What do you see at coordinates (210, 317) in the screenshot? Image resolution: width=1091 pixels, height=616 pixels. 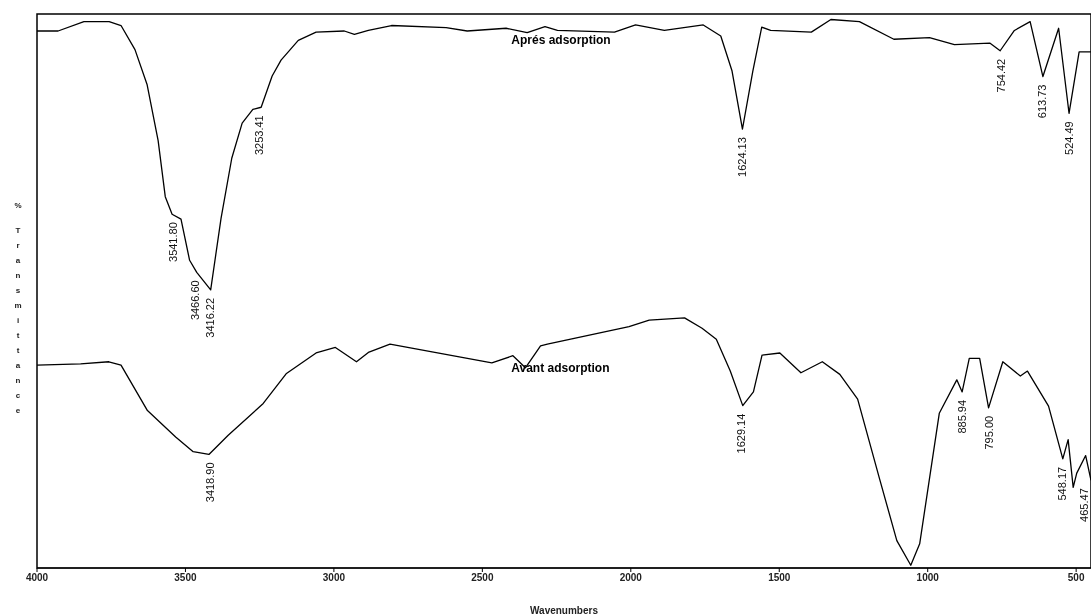 I see `annotation: 3416.22` at bounding box center [210, 317].